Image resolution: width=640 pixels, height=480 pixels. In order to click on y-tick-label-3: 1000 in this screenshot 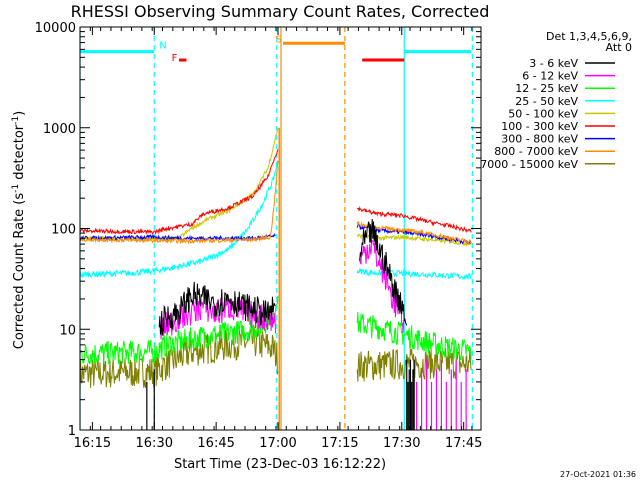, I will do `click(59, 129)`.